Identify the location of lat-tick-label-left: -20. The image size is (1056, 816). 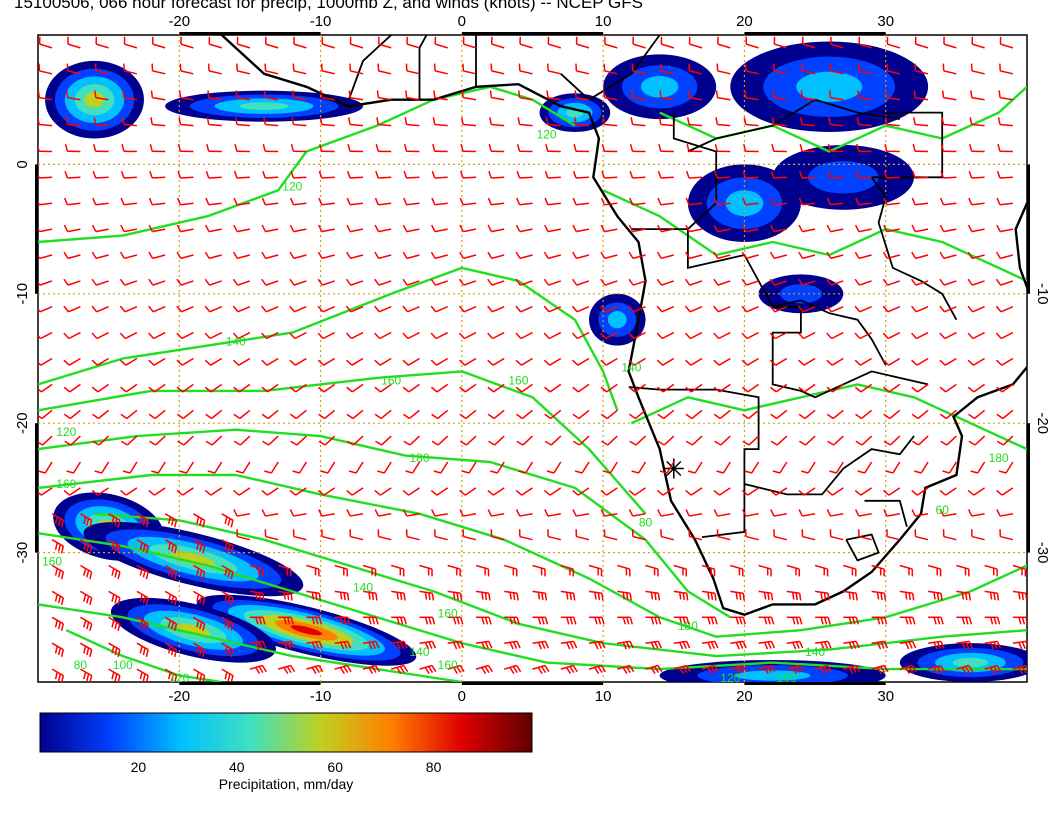
(22, 423).